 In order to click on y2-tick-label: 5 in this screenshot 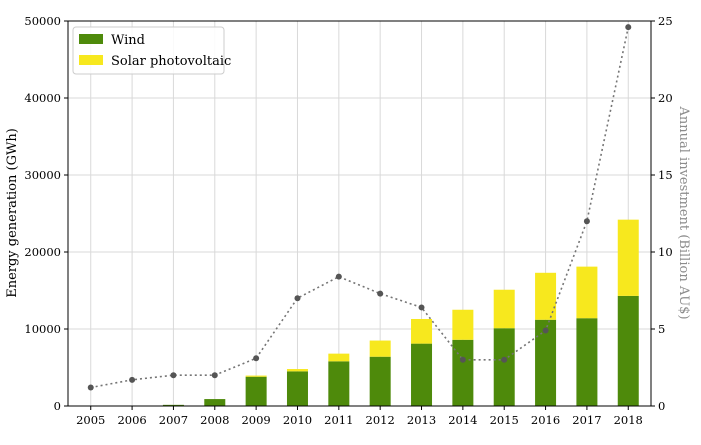, I will do `click(661, 329)`.